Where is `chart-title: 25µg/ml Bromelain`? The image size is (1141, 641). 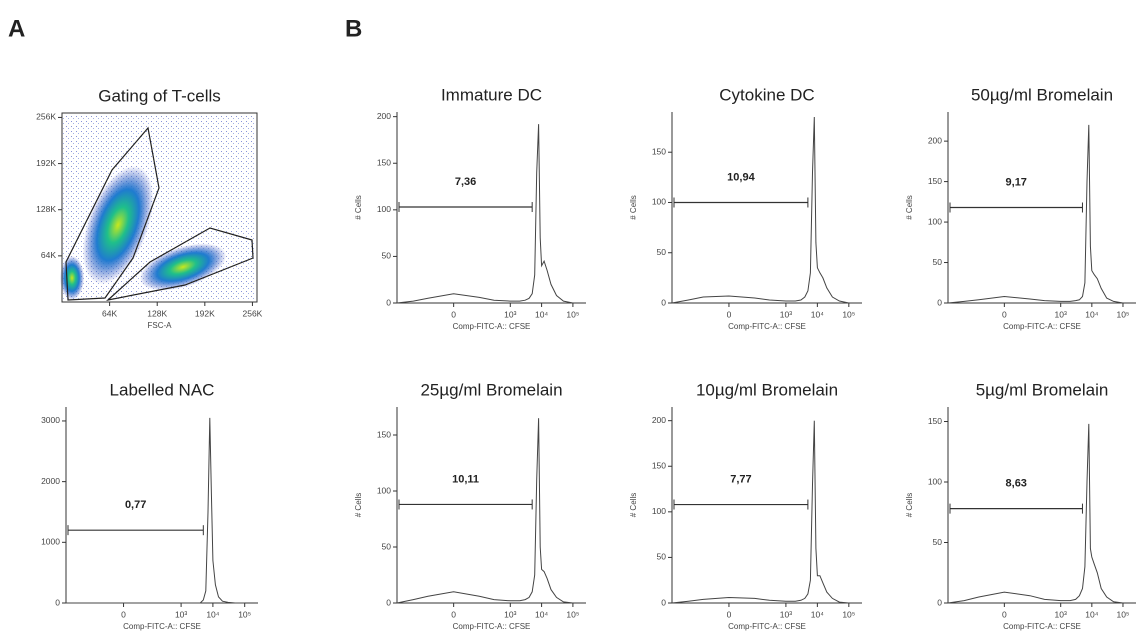
chart-title: 25µg/ml Bromelain is located at coordinates (491, 389).